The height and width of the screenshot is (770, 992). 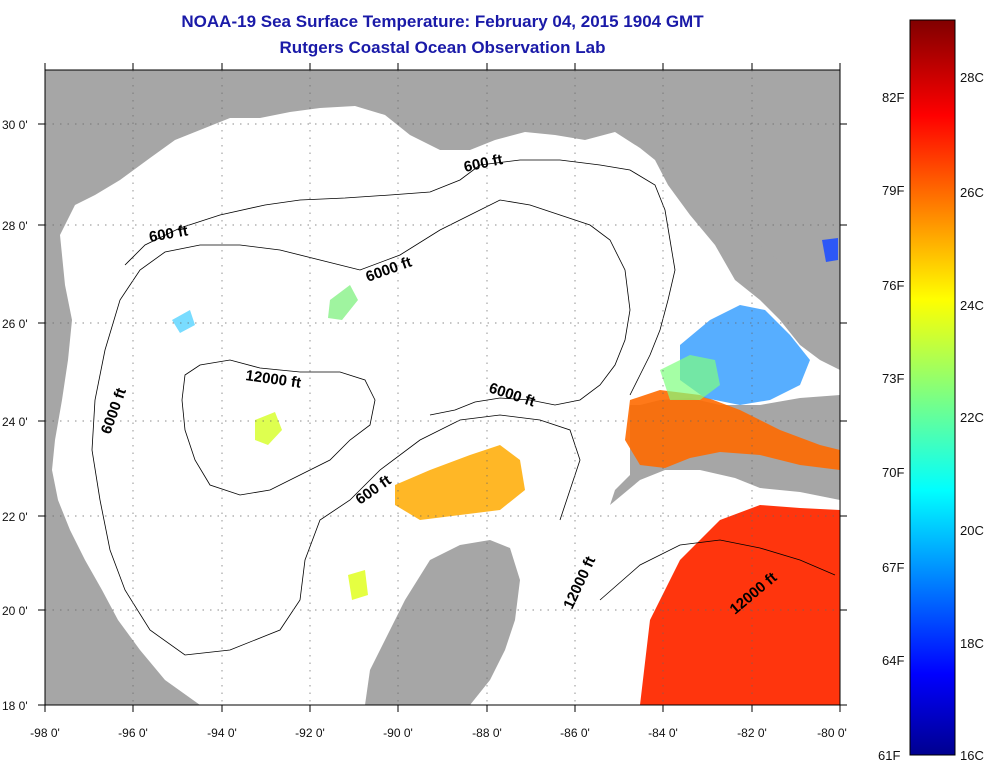 I want to click on y-tick-label: 22 0', so click(x=15, y=517).